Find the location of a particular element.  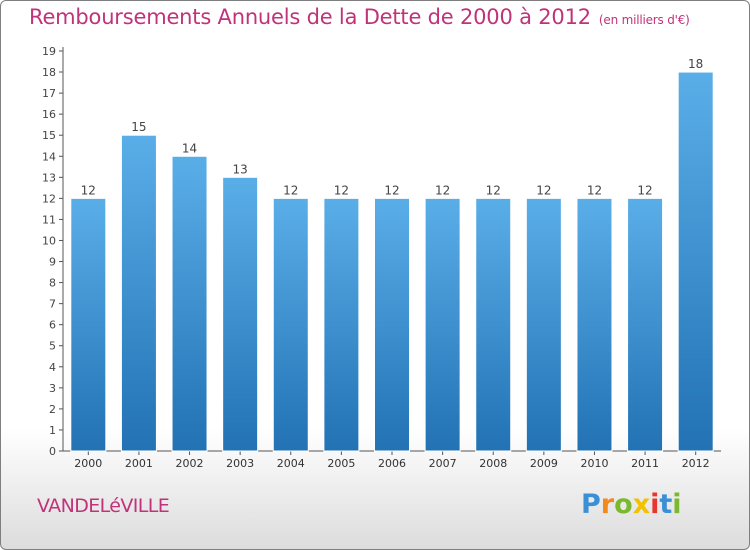

x-tick-label: 2010 is located at coordinates (594, 463).